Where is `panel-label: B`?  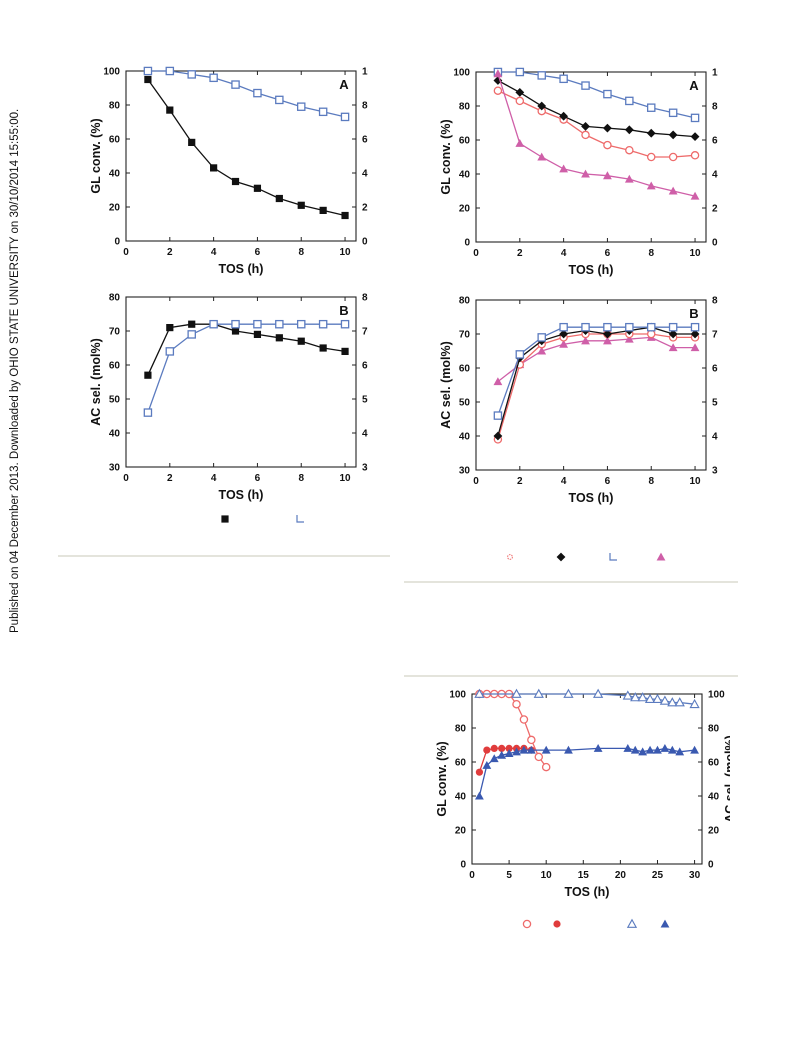
panel-label: B is located at coordinates (343, 310).